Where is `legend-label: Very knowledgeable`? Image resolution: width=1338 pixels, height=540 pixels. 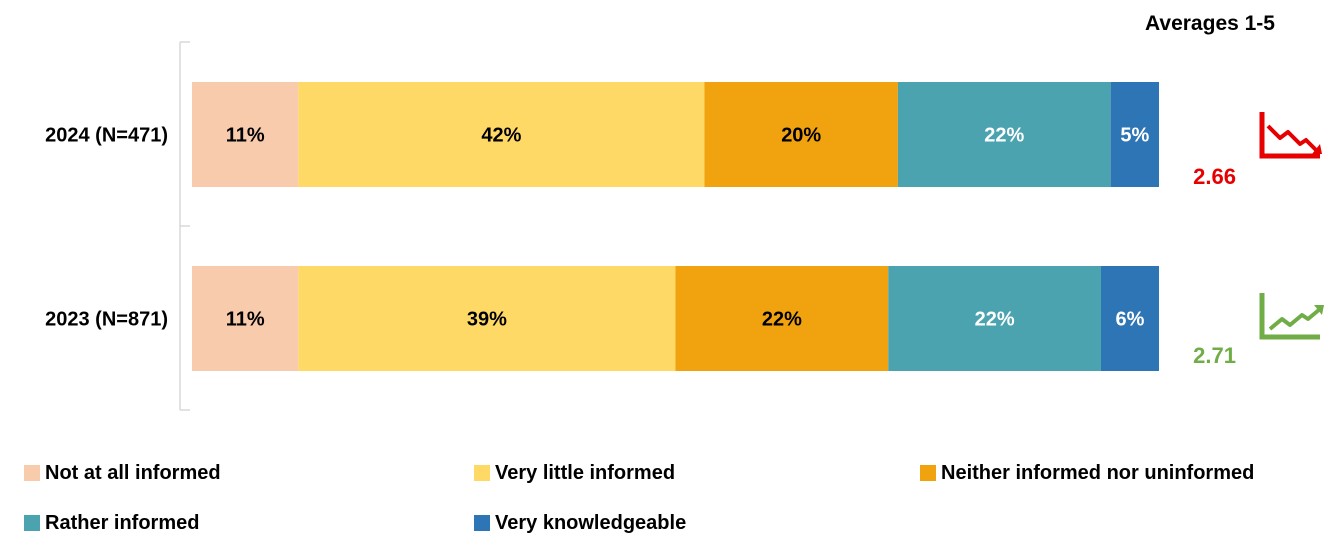
legend-label: Very knowledgeable is located at coordinates (591, 522).